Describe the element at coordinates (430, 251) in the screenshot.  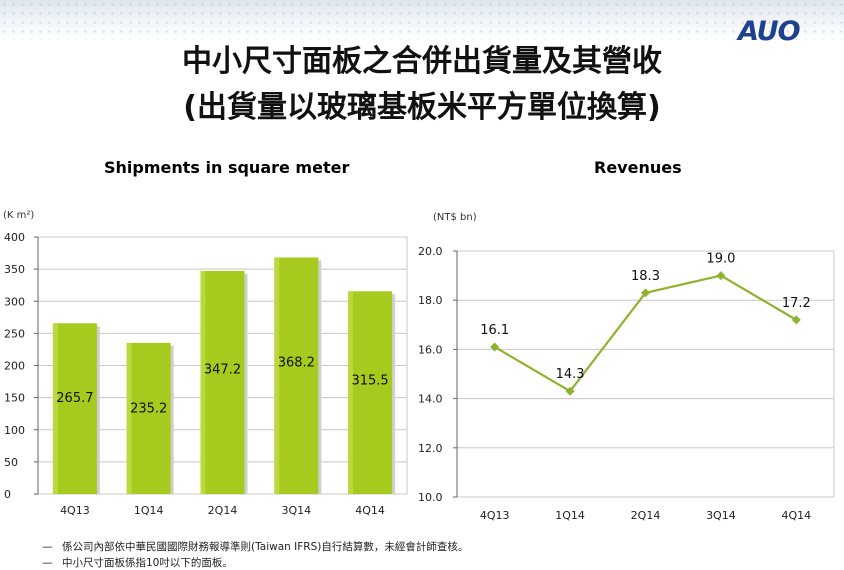
I see `y-tick-label: 20.0` at that location.